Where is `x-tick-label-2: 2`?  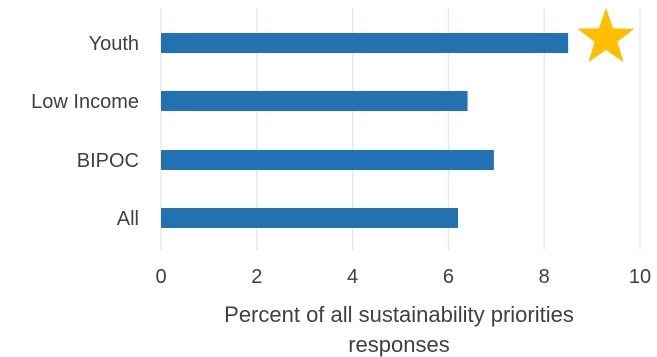 x-tick-label-2: 2 is located at coordinates (256, 277).